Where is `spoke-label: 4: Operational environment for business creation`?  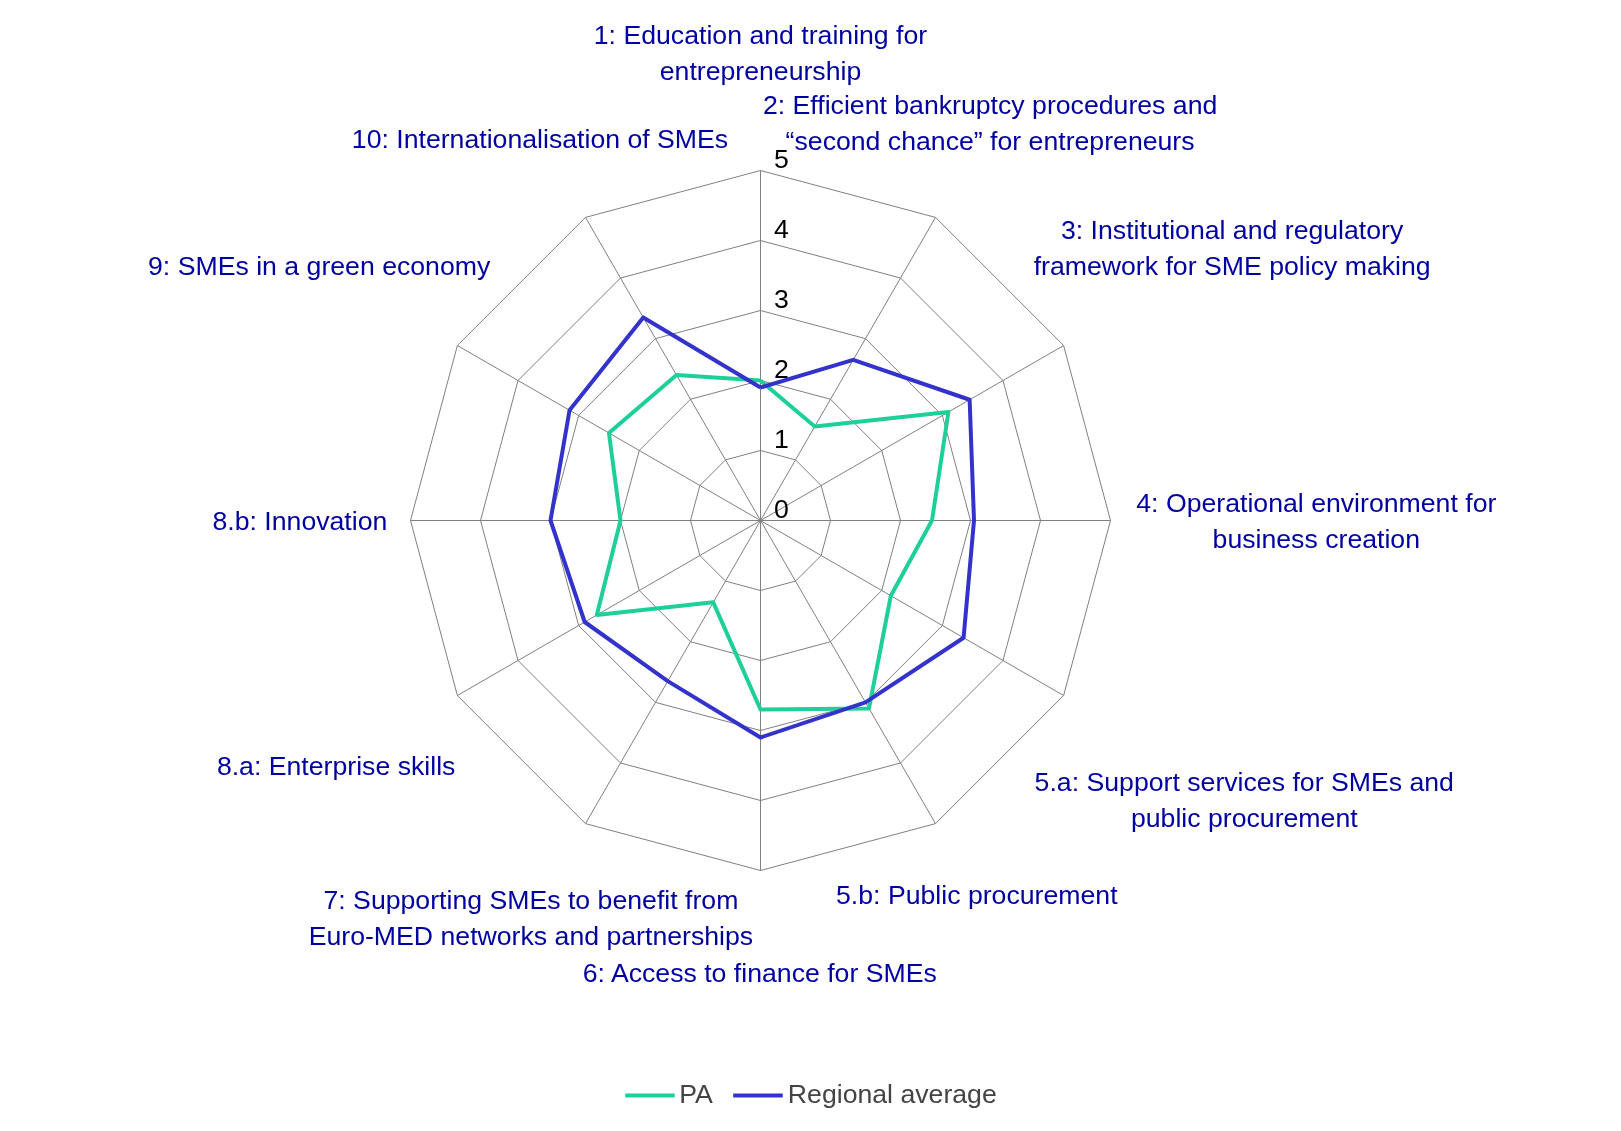
spoke-label: 4: Operational environment for business creation is located at coordinates (1316, 520).